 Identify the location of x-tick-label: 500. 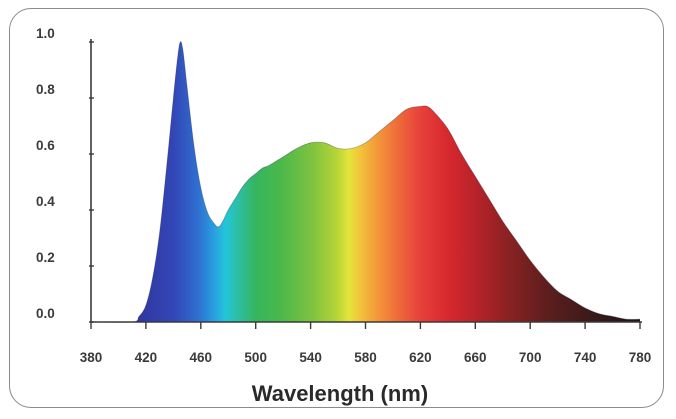
(255, 357).